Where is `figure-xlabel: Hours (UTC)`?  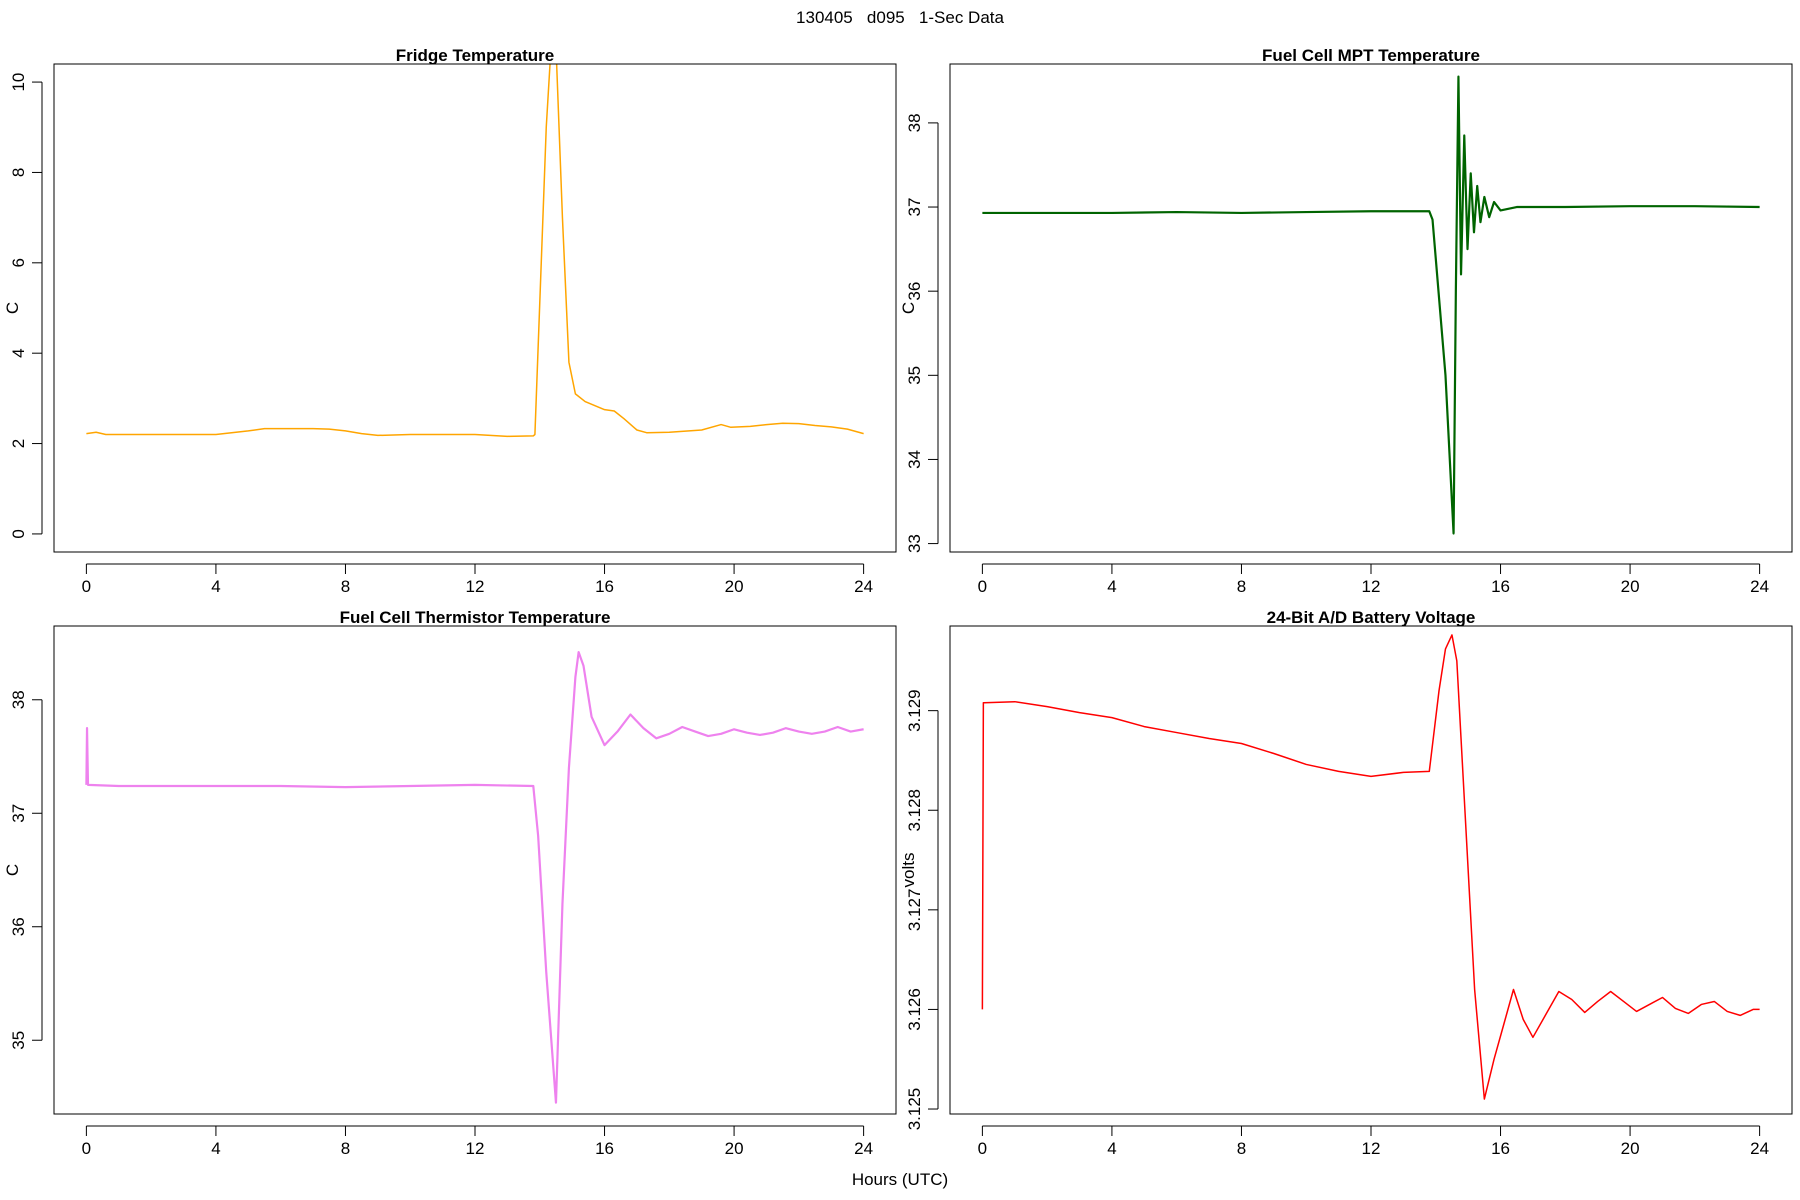
figure-xlabel: Hours (UTC) is located at coordinates (900, 1179).